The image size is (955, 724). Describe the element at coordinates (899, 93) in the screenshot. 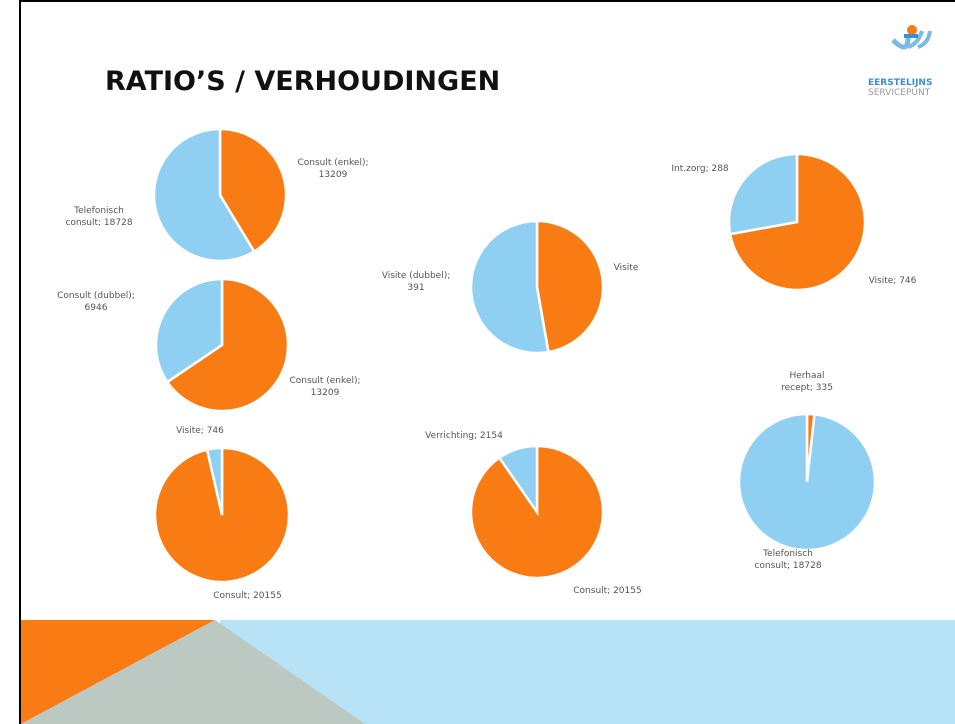

I see `logo-line: SERVICEPUNT` at that location.